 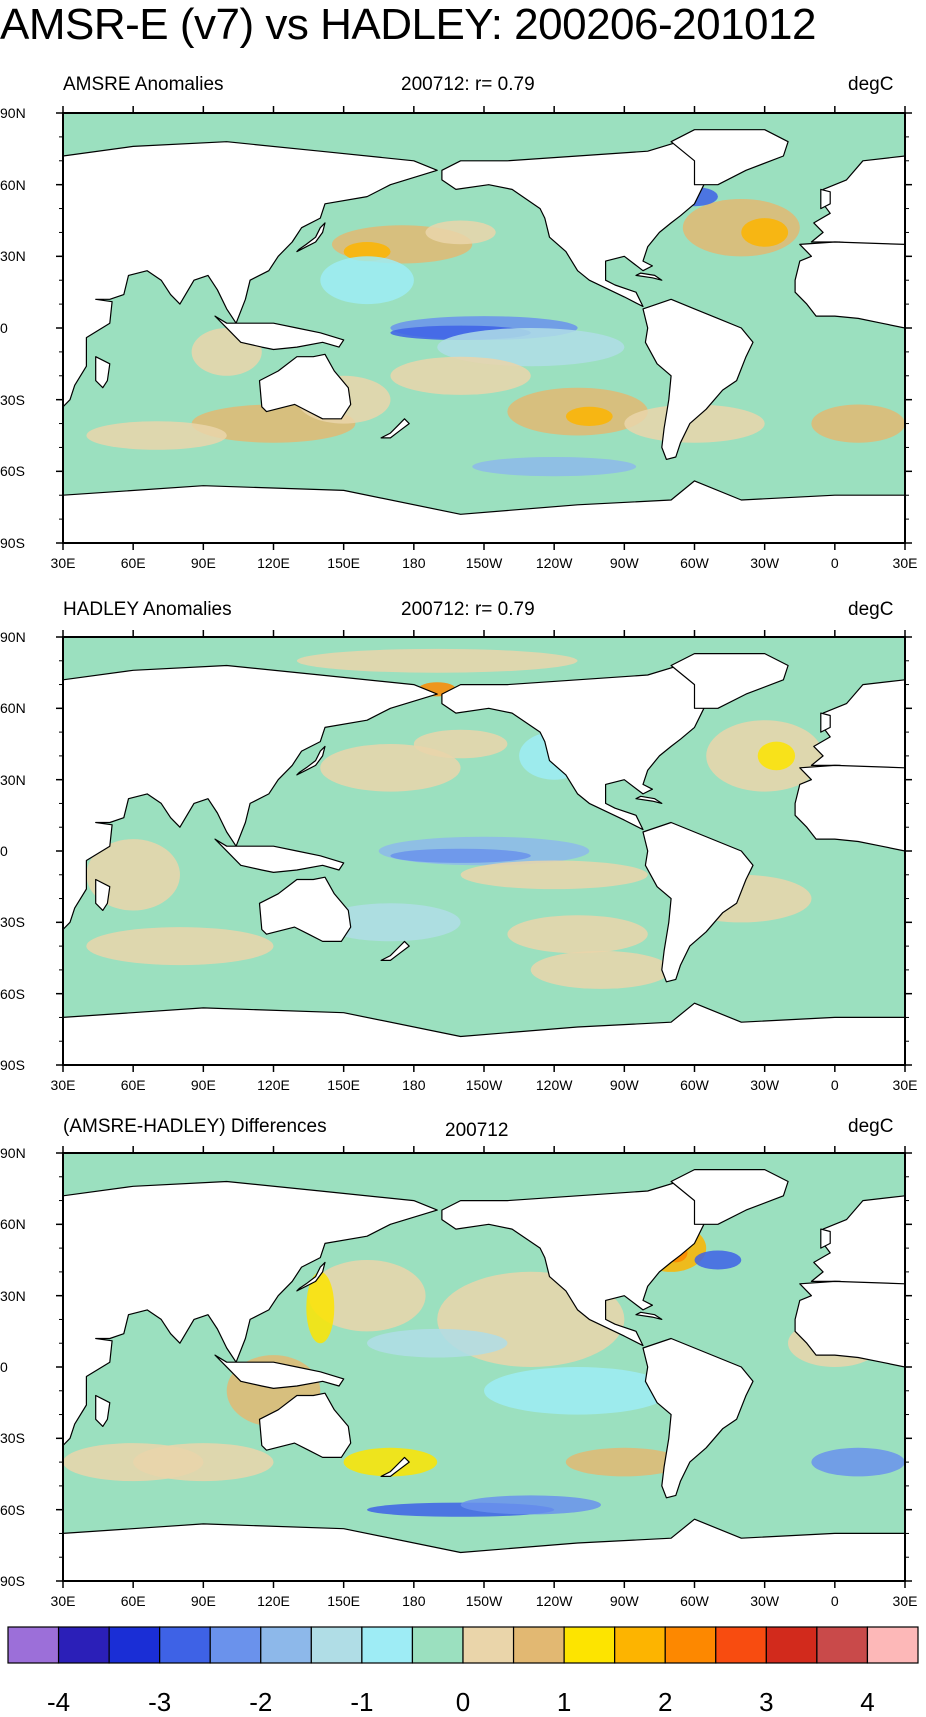 What do you see at coordinates (12, 1065) in the screenshot?
I see `latitude-label: 90S` at bounding box center [12, 1065].